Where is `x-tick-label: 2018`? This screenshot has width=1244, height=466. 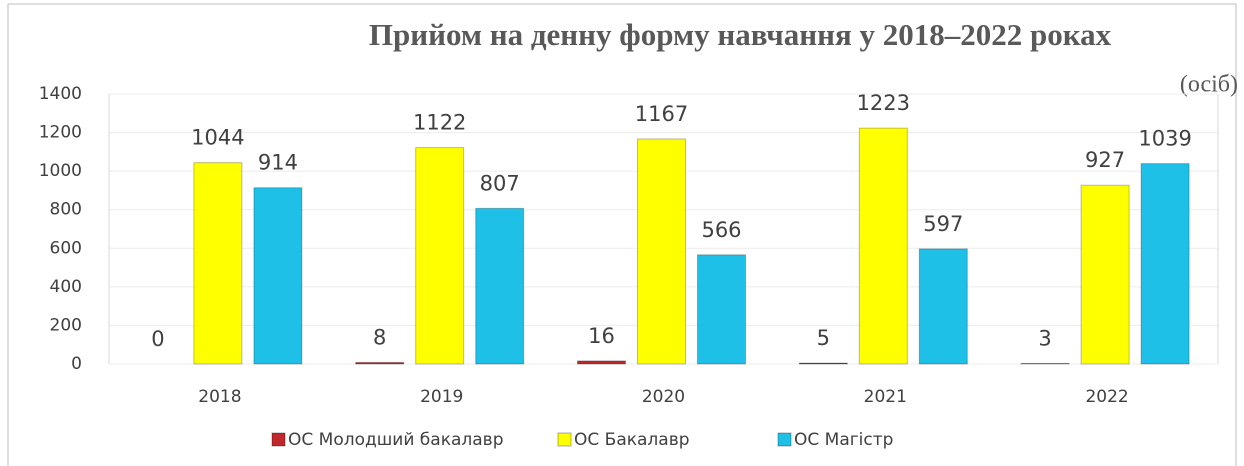
x-tick-label: 2018 is located at coordinates (219, 397).